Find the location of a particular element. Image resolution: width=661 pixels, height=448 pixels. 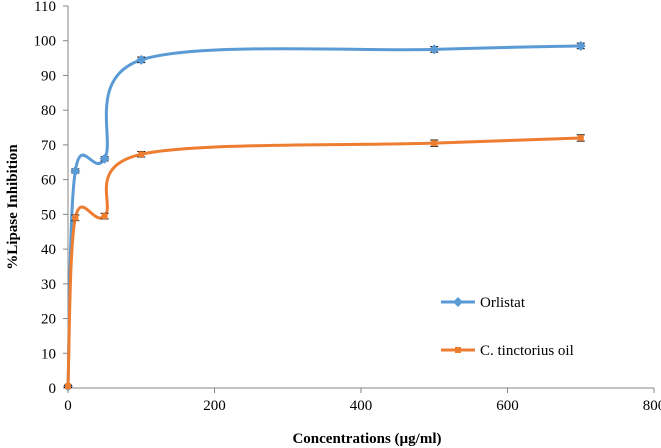

x-axis-title: Concentrations (µg/ml) is located at coordinates (366, 439).